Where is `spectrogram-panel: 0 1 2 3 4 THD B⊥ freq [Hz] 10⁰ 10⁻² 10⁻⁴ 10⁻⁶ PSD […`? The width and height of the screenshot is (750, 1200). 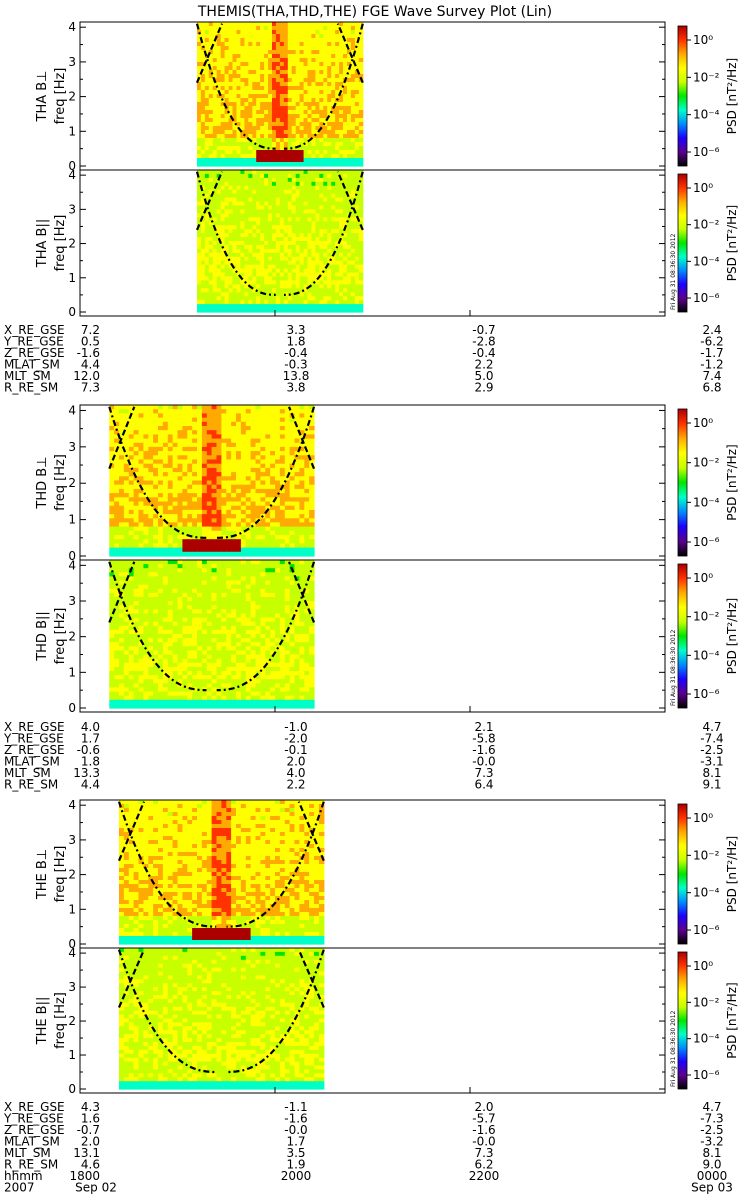 spectrogram-panel: 0 1 2 3 4 THD B⊥ freq [Hz] 10⁰ 10⁻² 10⁻⁴ 10⁻⁶ PSD [… is located at coordinates (387, 483).